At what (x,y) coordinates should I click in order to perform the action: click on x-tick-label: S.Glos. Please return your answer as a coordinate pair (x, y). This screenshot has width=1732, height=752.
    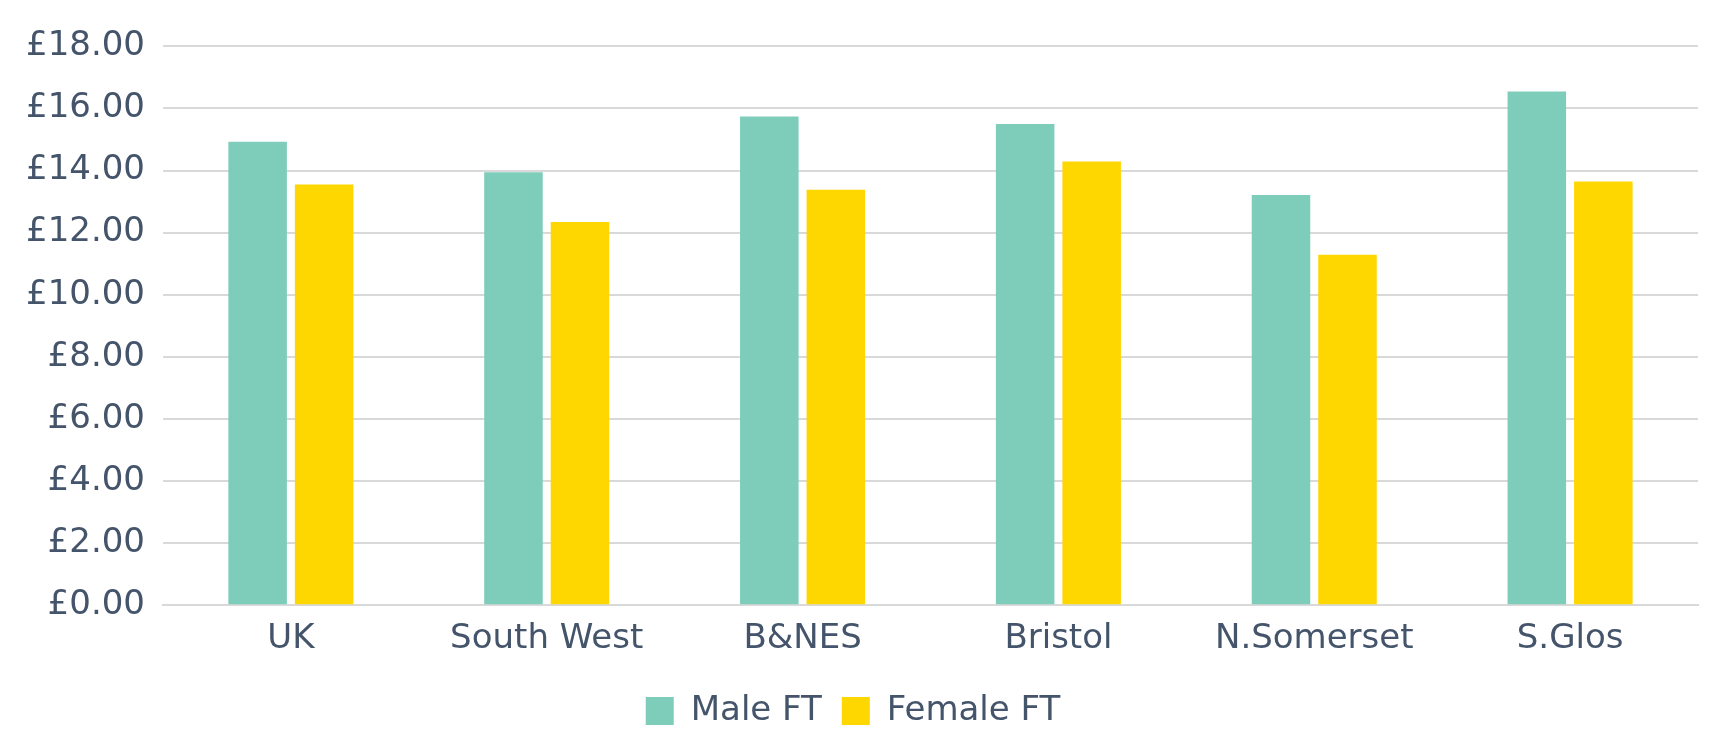
    Looking at the image, I should click on (1570, 636).